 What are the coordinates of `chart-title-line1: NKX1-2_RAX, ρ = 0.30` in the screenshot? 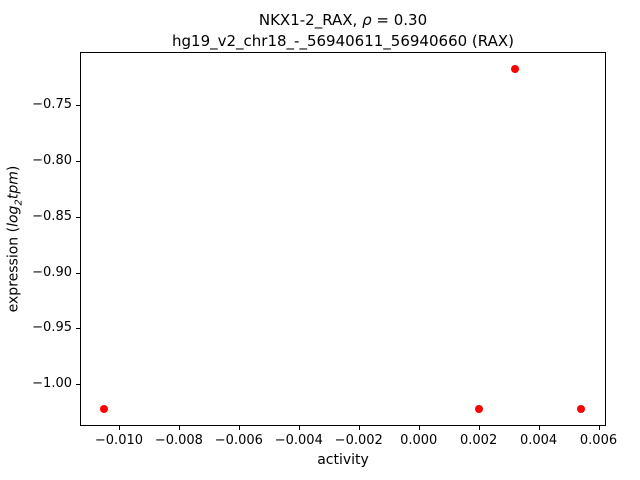 It's located at (343, 20).